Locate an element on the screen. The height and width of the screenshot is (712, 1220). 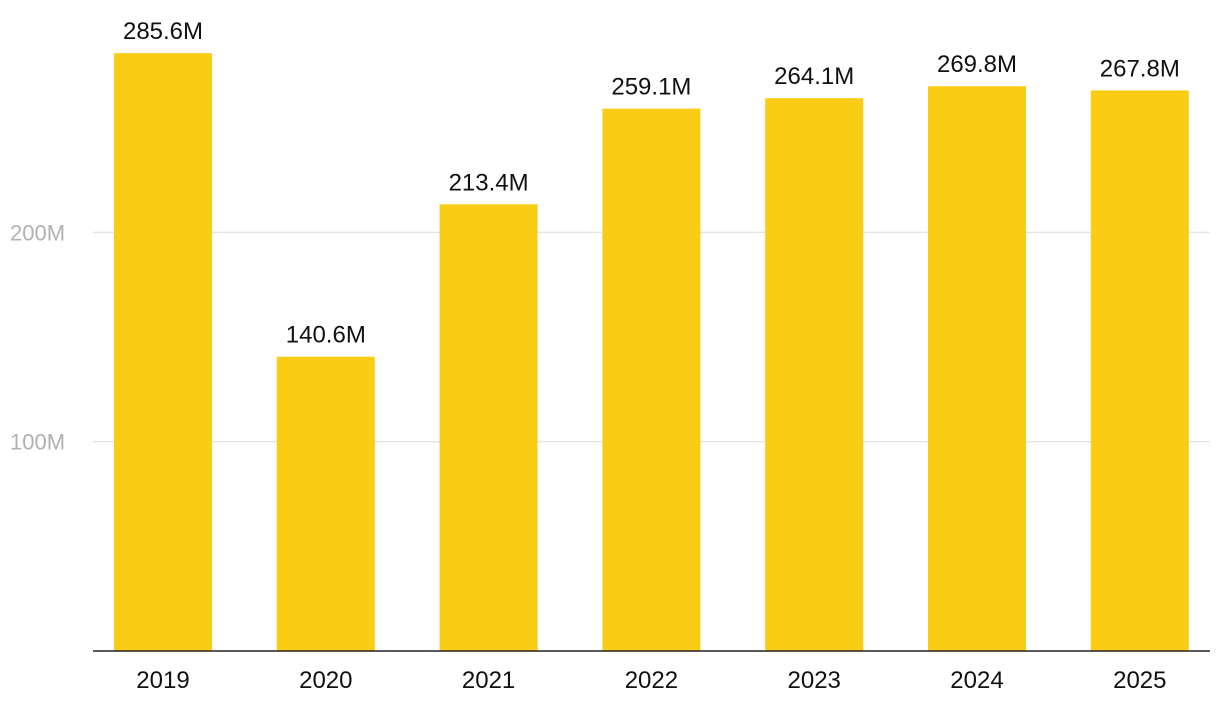
data-label-2023: 264.1M is located at coordinates (814, 76).